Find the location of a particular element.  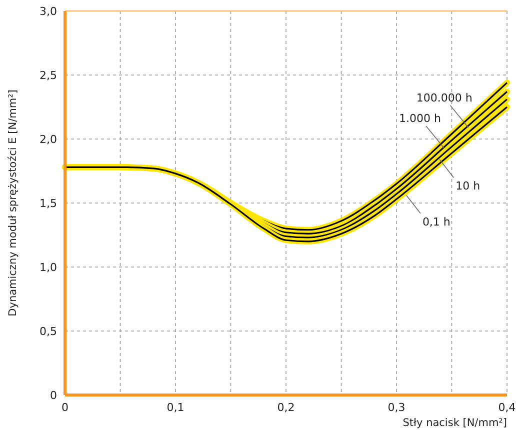

x-tick-label: 0,3 is located at coordinates (397, 407).